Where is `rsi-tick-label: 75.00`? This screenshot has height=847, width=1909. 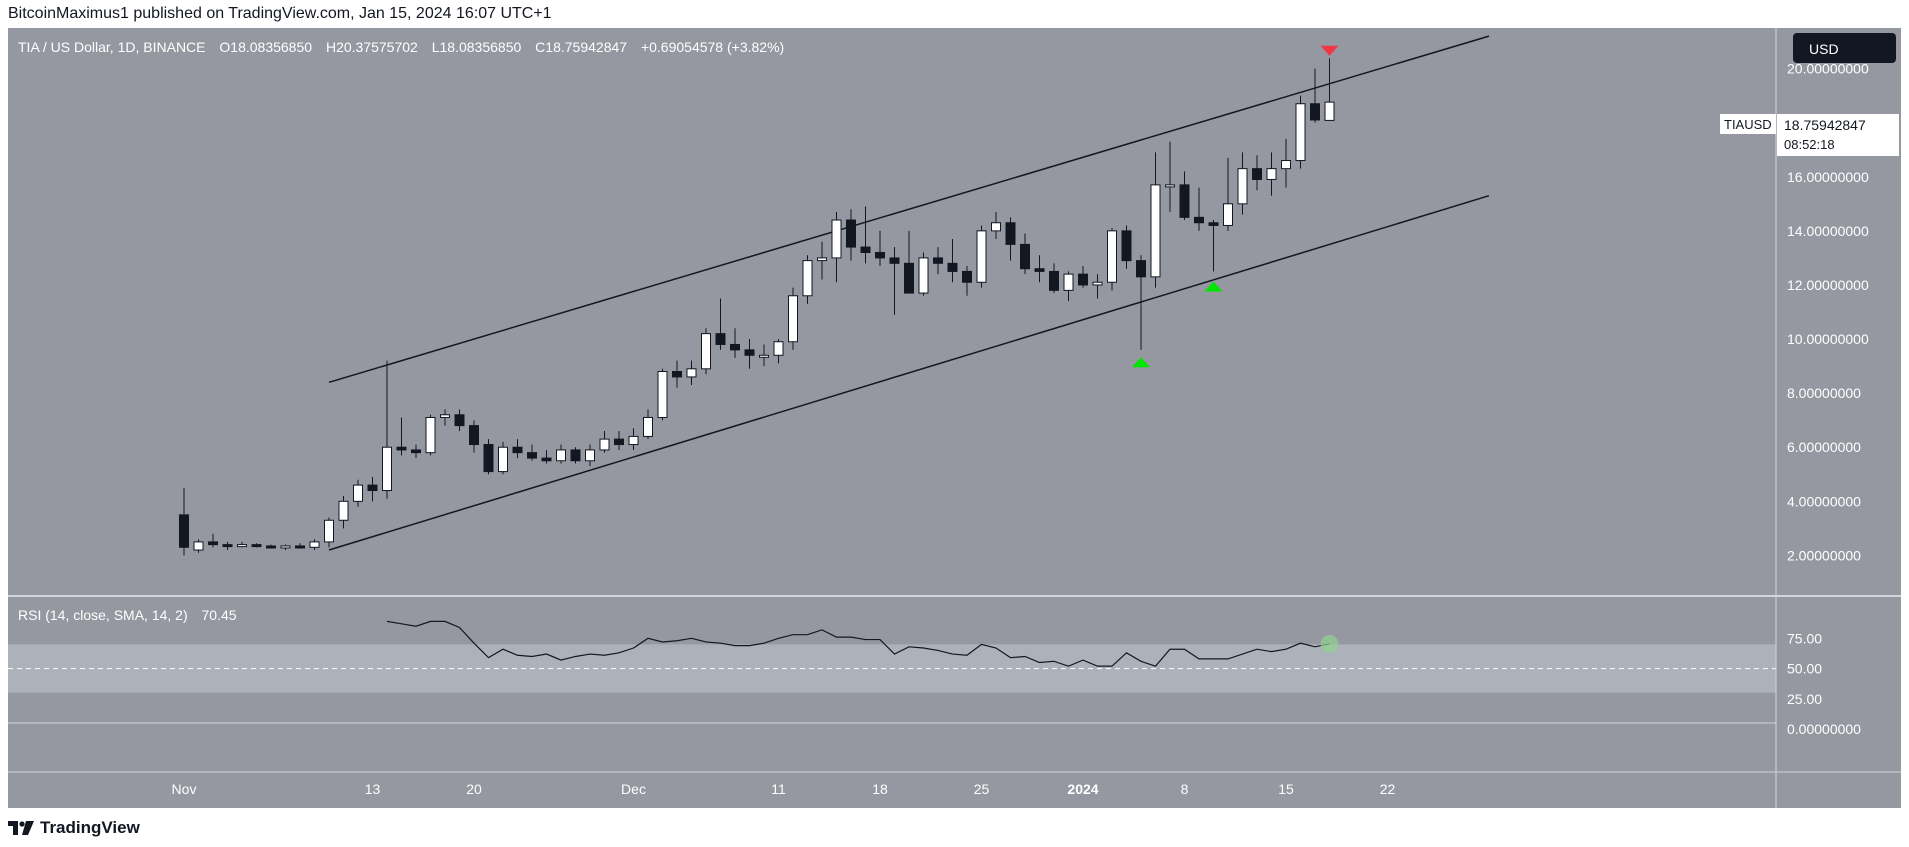 rsi-tick-label: 75.00 is located at coordinates (1804, 638).